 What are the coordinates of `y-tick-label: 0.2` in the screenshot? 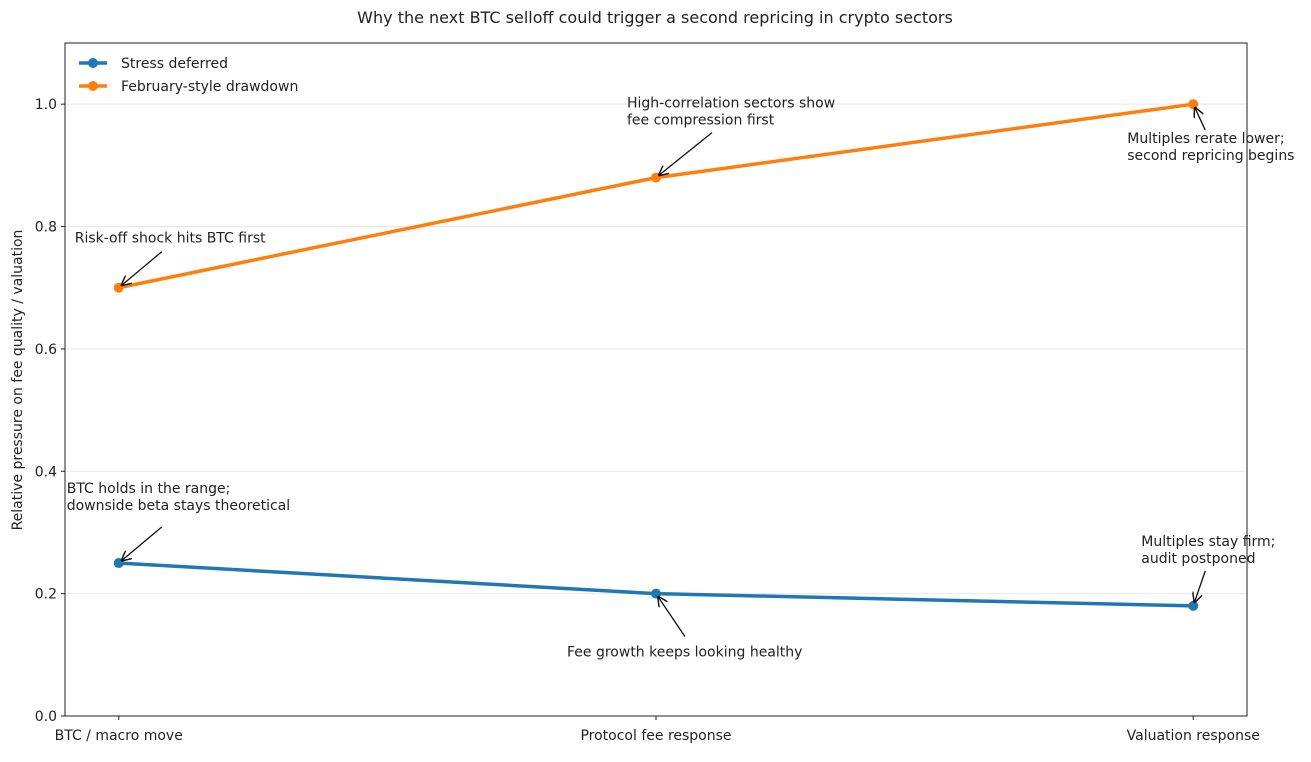 It's located at (46, 595).